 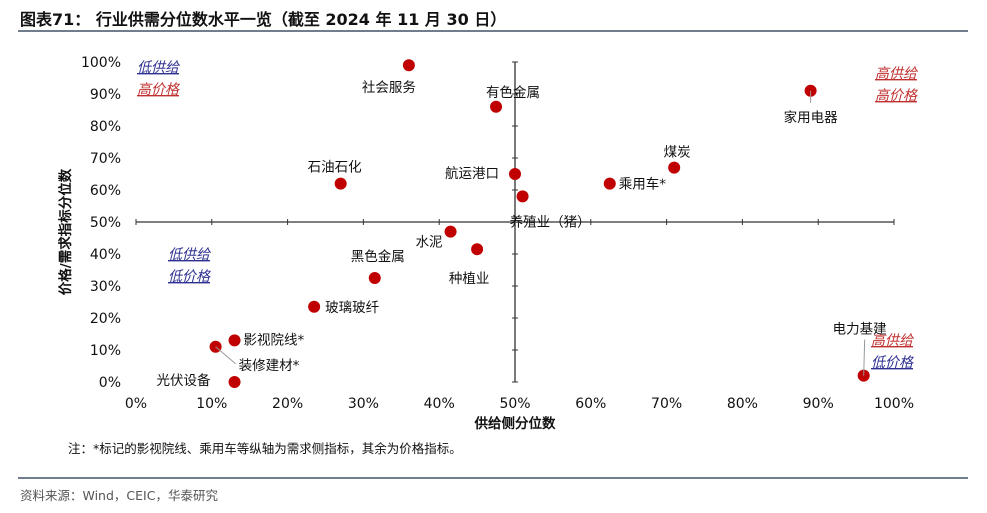 I want to click on title-bar: 图表71： 行业供需分位数水平一览（截至 2024 年 11 月 30 日）, so click(x=484, y=17).